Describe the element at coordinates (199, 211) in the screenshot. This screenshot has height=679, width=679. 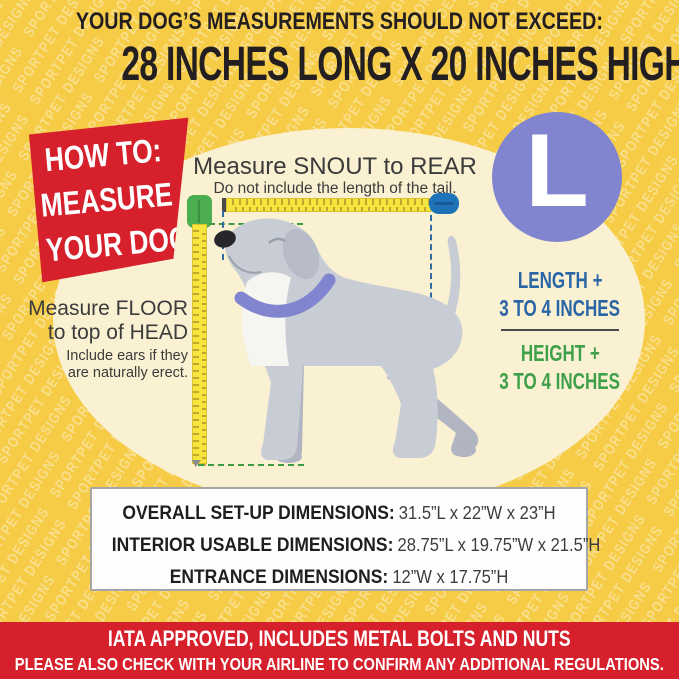
I see `green-tape-case` at that location.